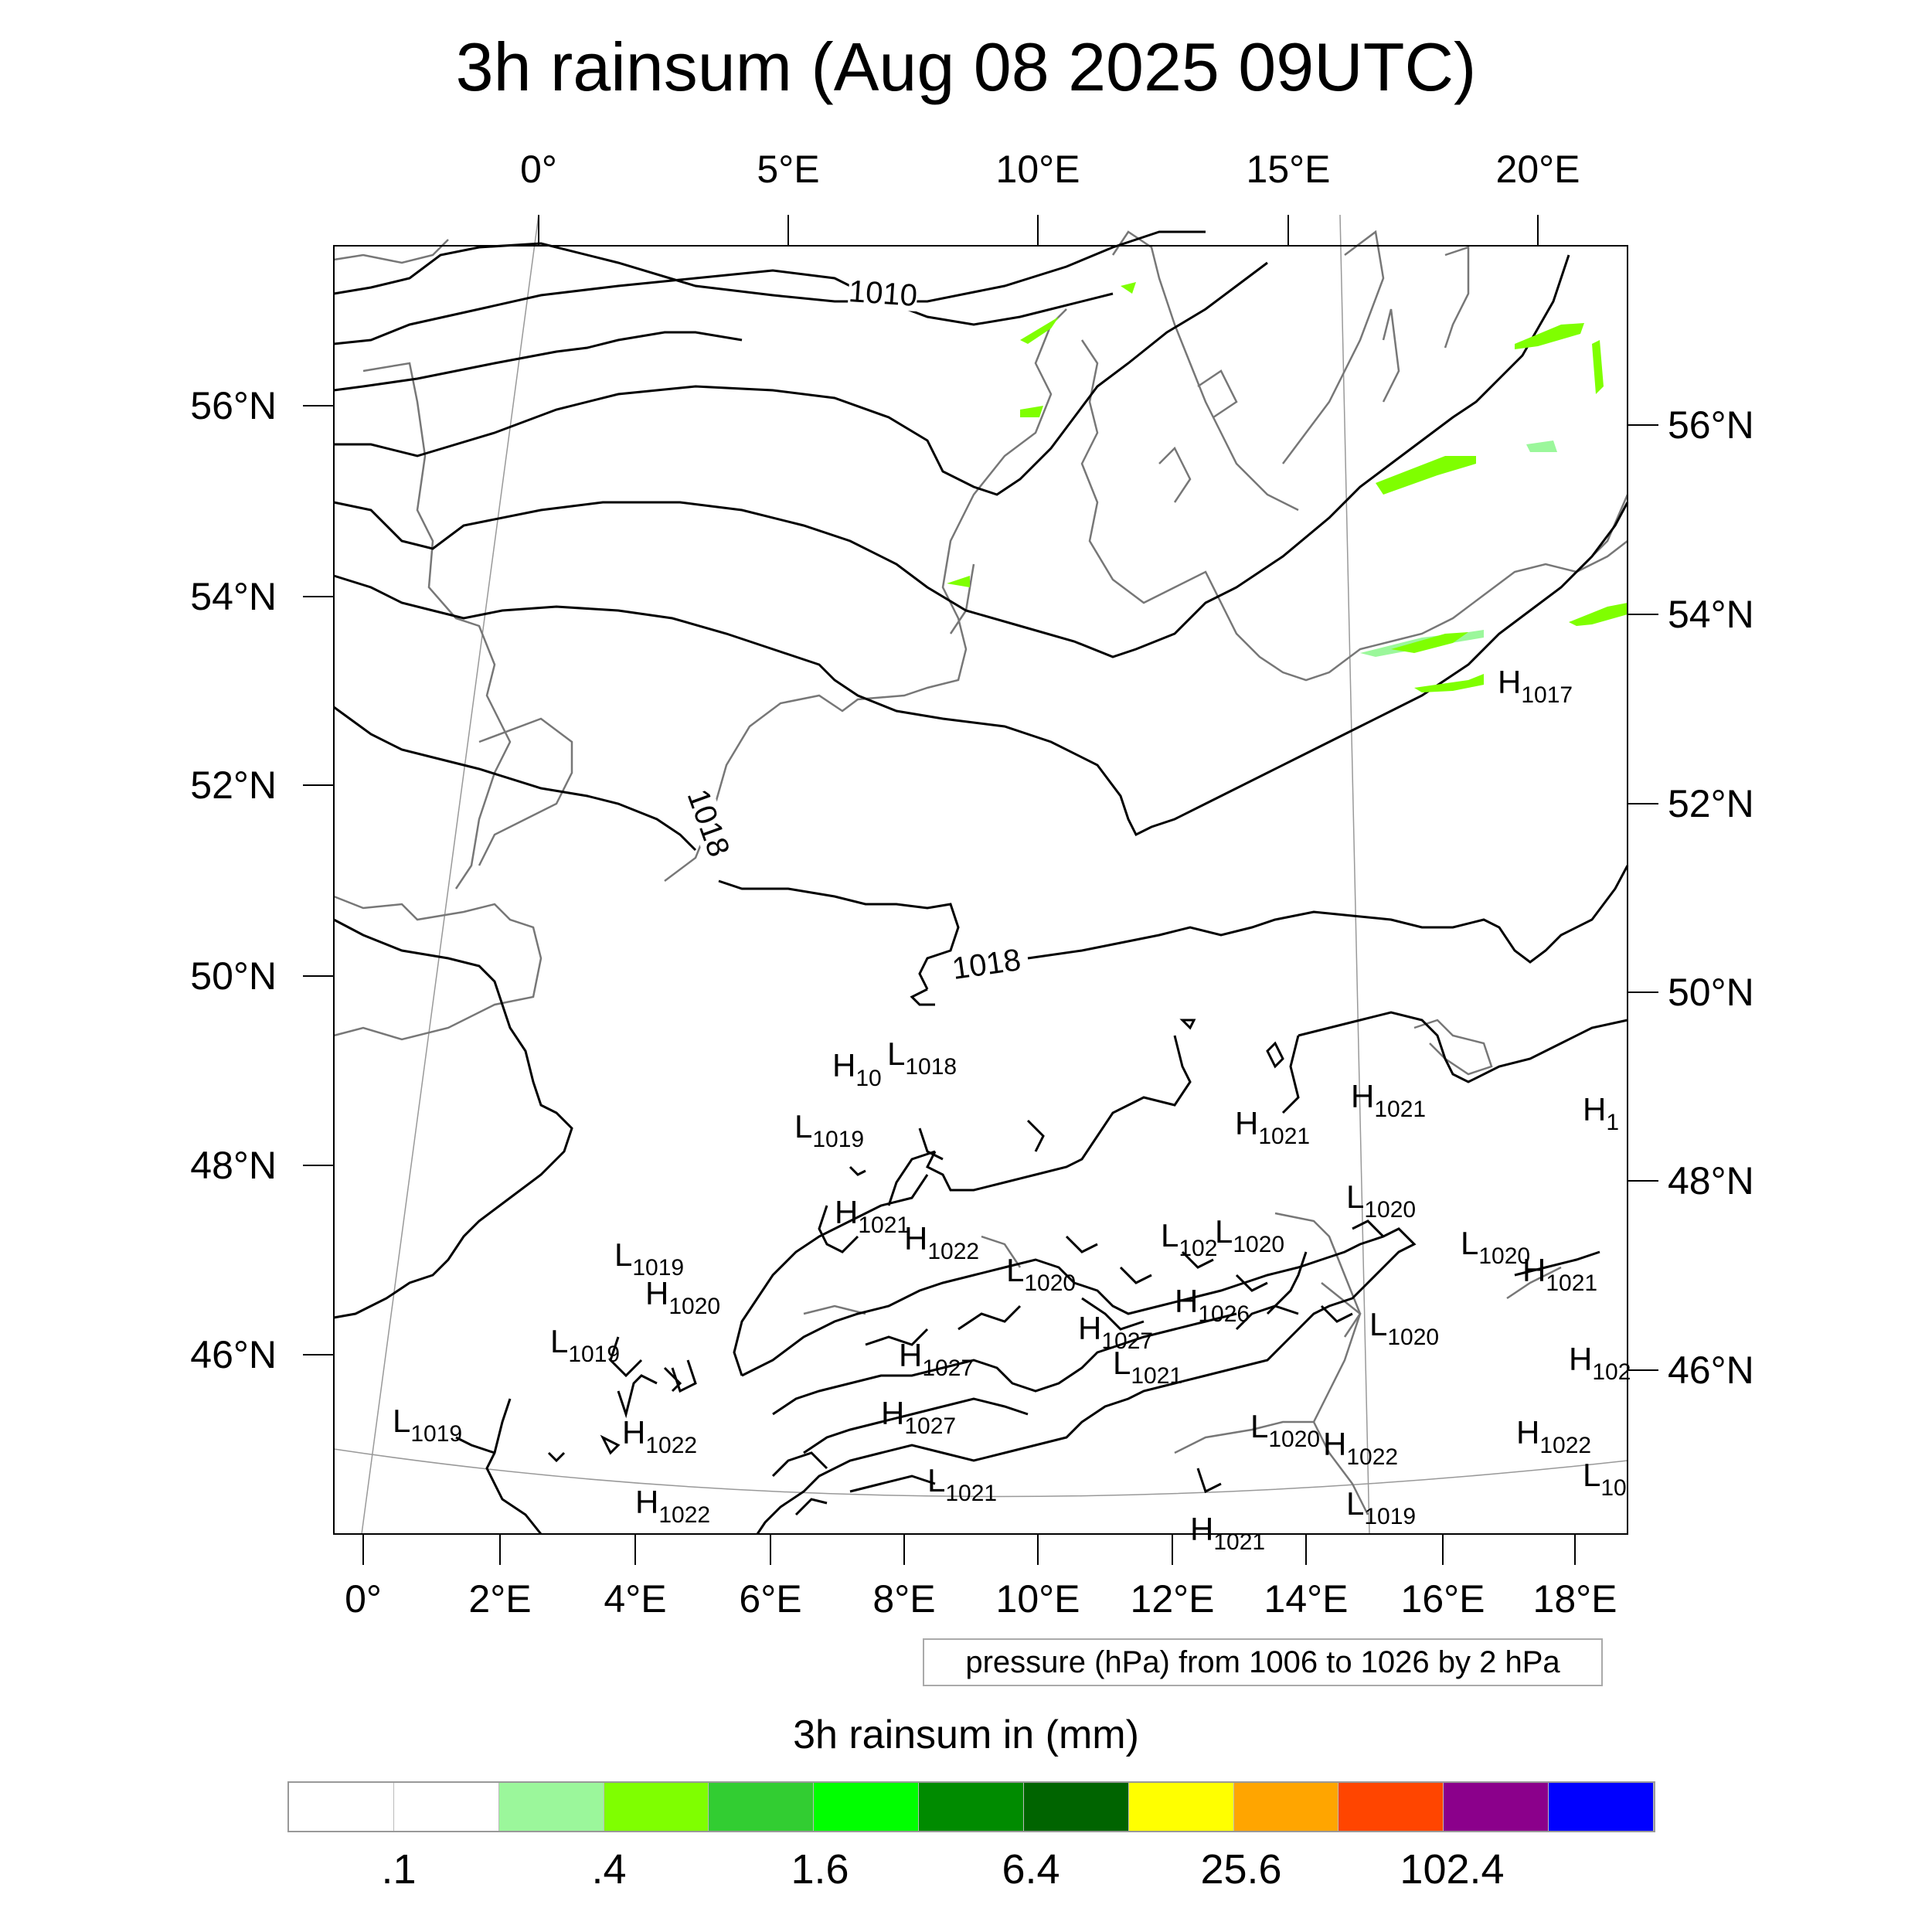 Image resolution: width=1932 pixels, height=1932 pixels. What do you see at coordinates (857, 1069) in the screenshot?
I see `pressure-center-label: H10` at bounding box center [857, 1069].